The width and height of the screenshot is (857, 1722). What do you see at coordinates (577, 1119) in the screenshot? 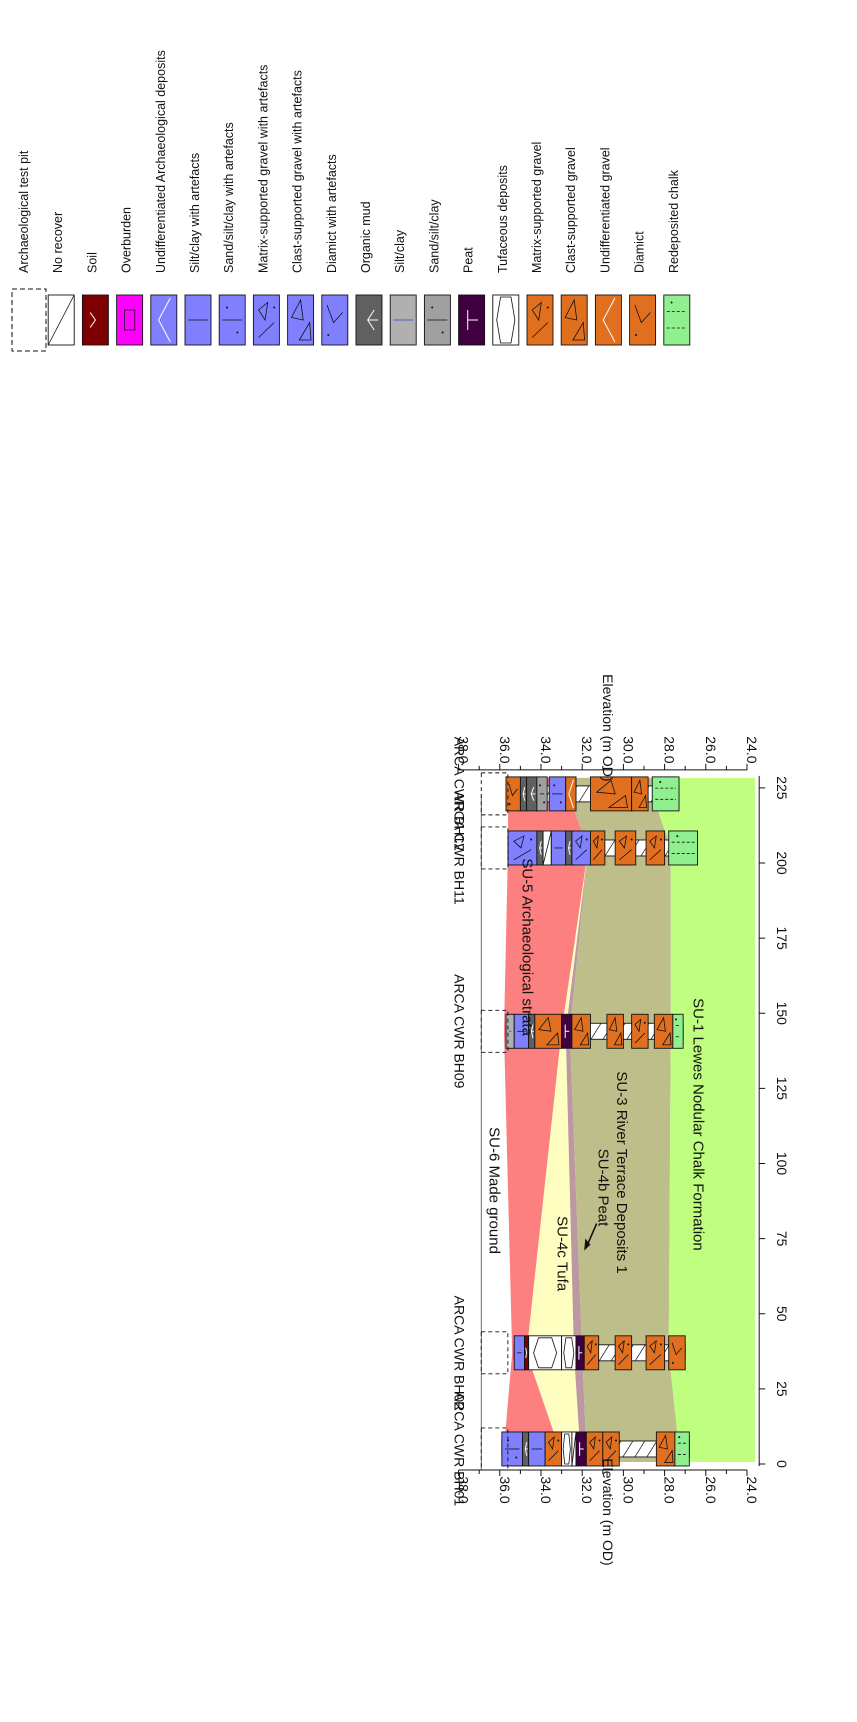
I see `unit-su4b` at bounding box center [577, 1119].